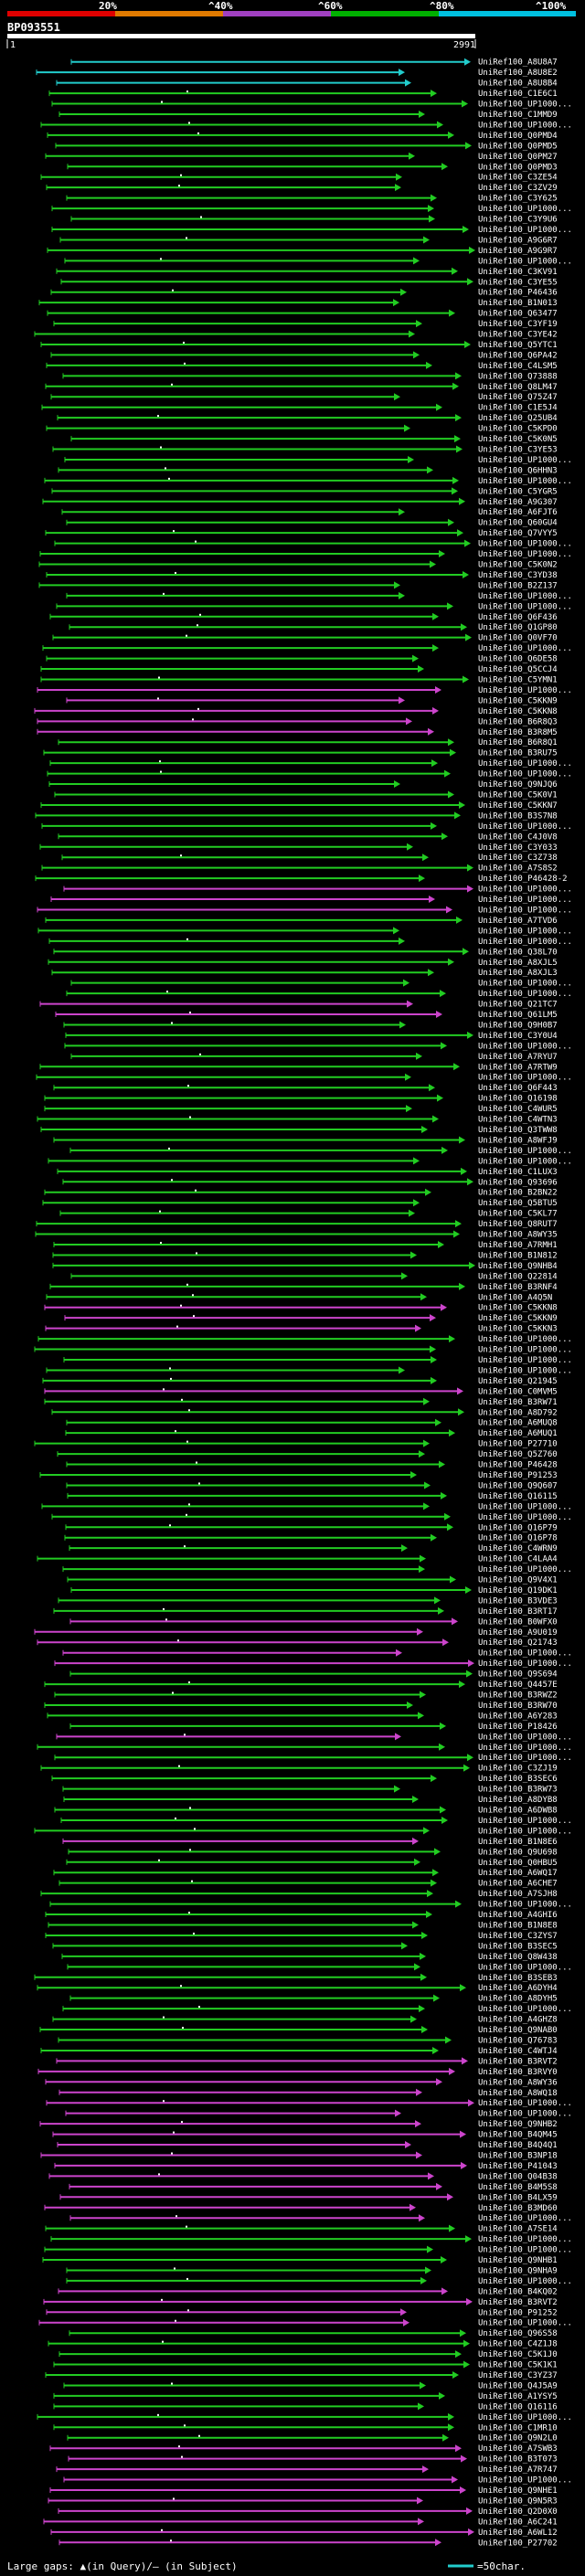 The width and height of the screenshot is (585, 2576). What do you see at coordinates (307, 272) in the screenshot?
I see `hit-row: UniRef100_C3KV91` at bounding box center [307, 272].